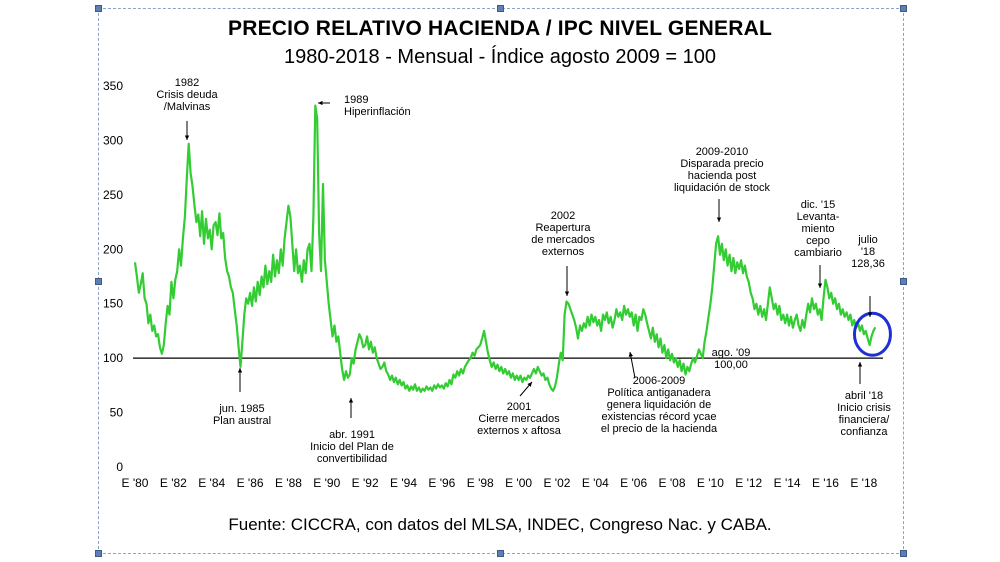 This screenshot has width=1000, height=562. I want to click on x-tick-label: E '06, so click(633, 483).